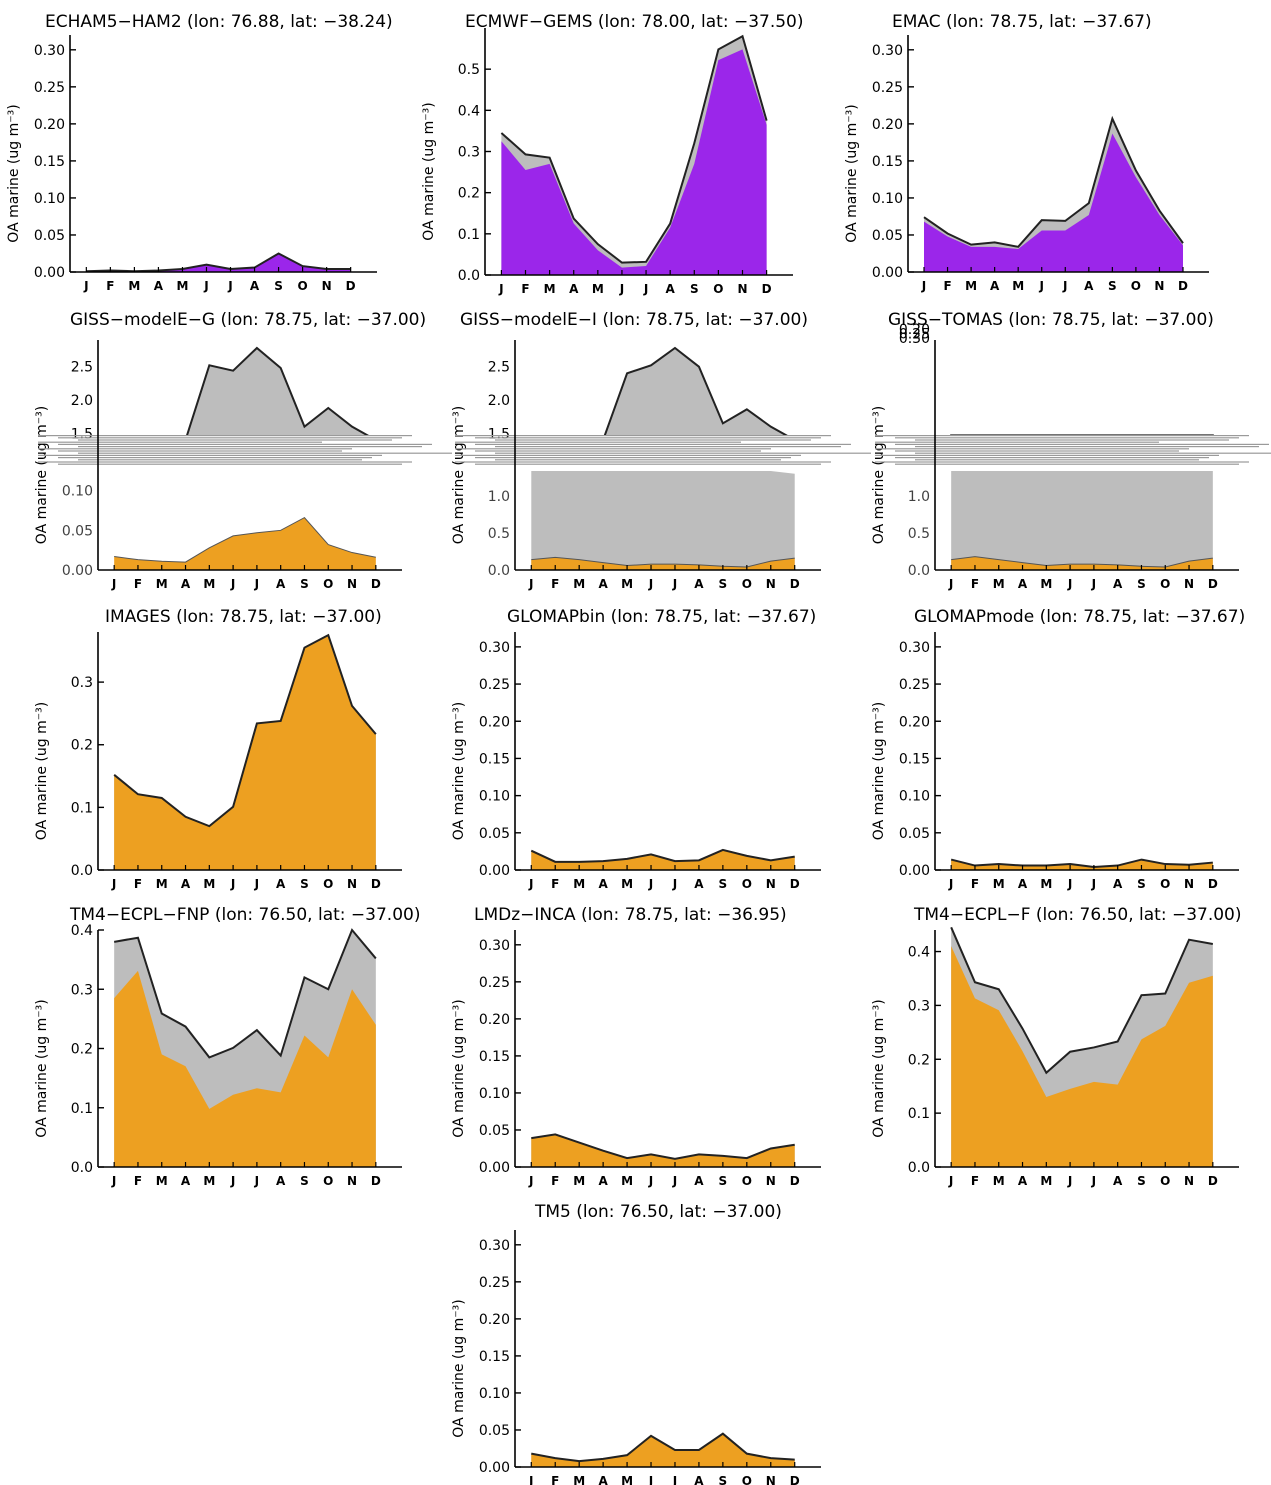 The width and height of the screenshot is (1271, 1485). I want to click on y-tick-label: 0.15, so click(494, 1057).